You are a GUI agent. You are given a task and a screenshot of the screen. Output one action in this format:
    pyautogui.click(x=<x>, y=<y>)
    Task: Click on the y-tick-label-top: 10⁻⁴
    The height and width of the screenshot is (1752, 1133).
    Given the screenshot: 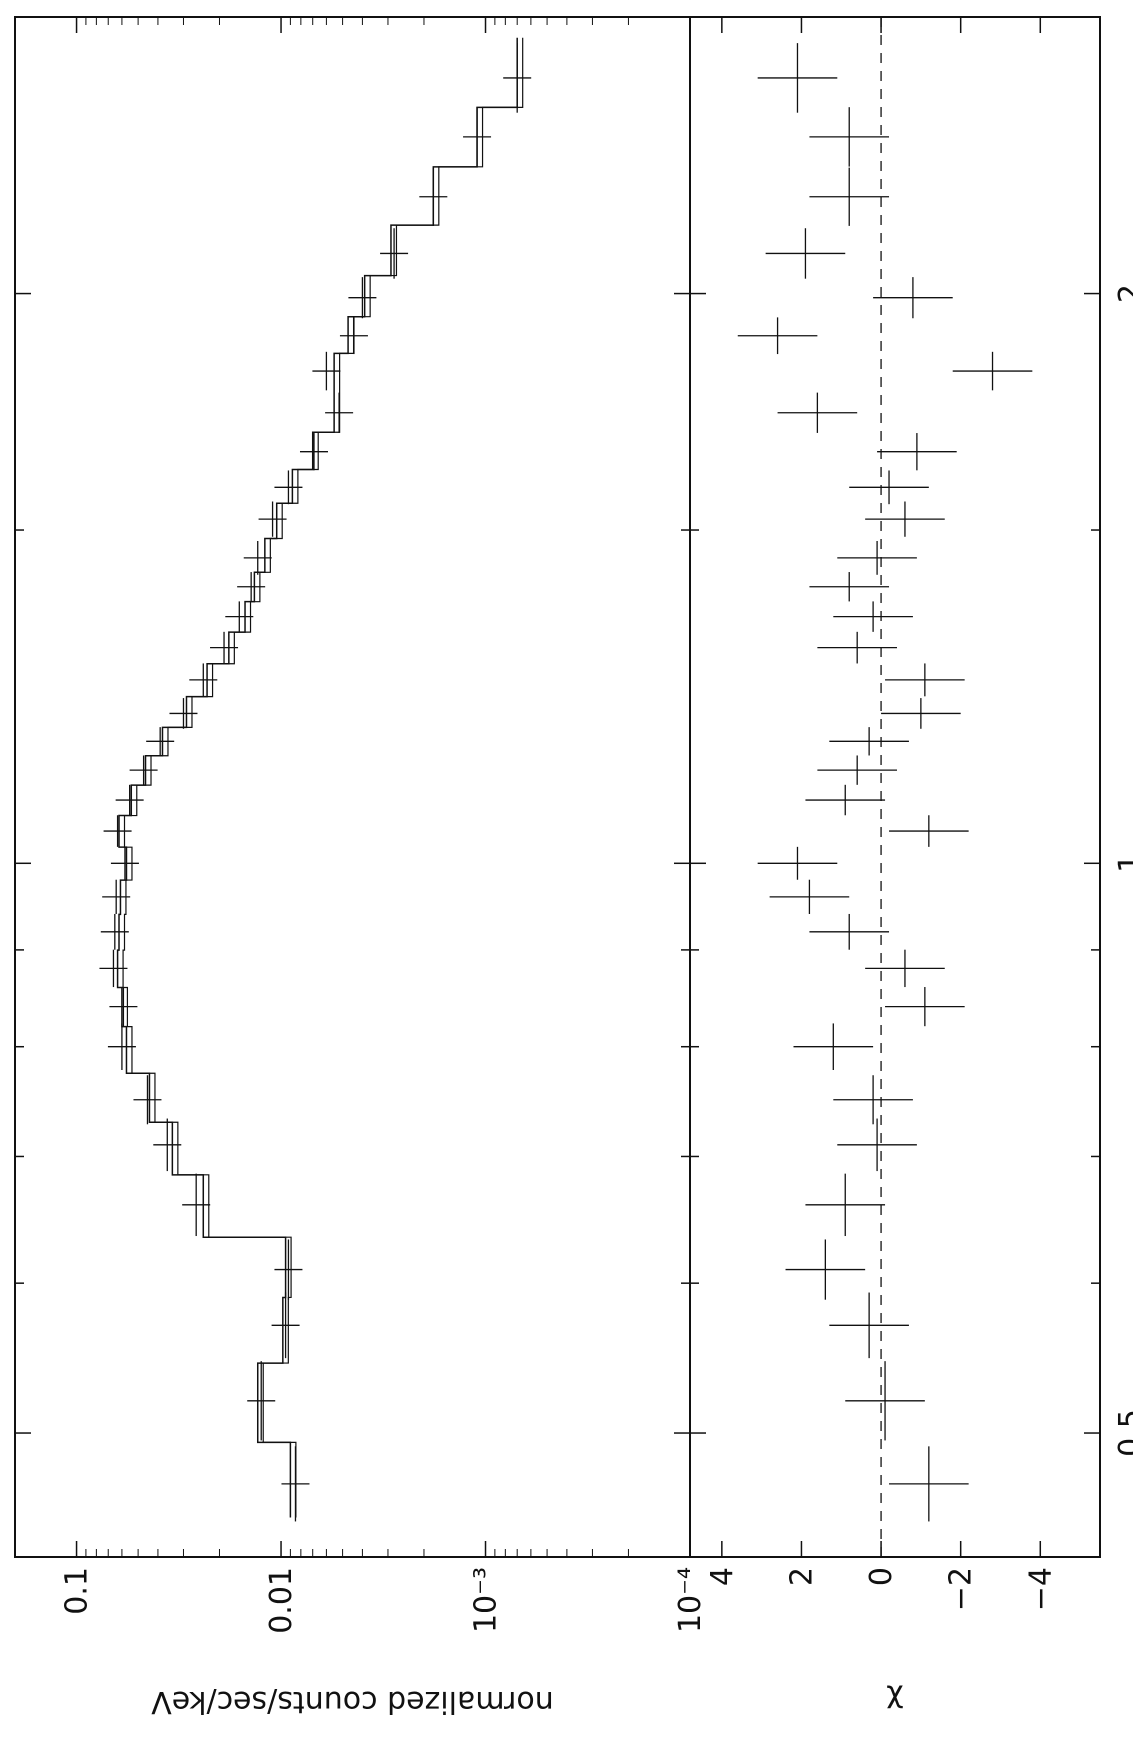 What is the action you would take?
    pyautogui.click(x=690, y=1600)
    